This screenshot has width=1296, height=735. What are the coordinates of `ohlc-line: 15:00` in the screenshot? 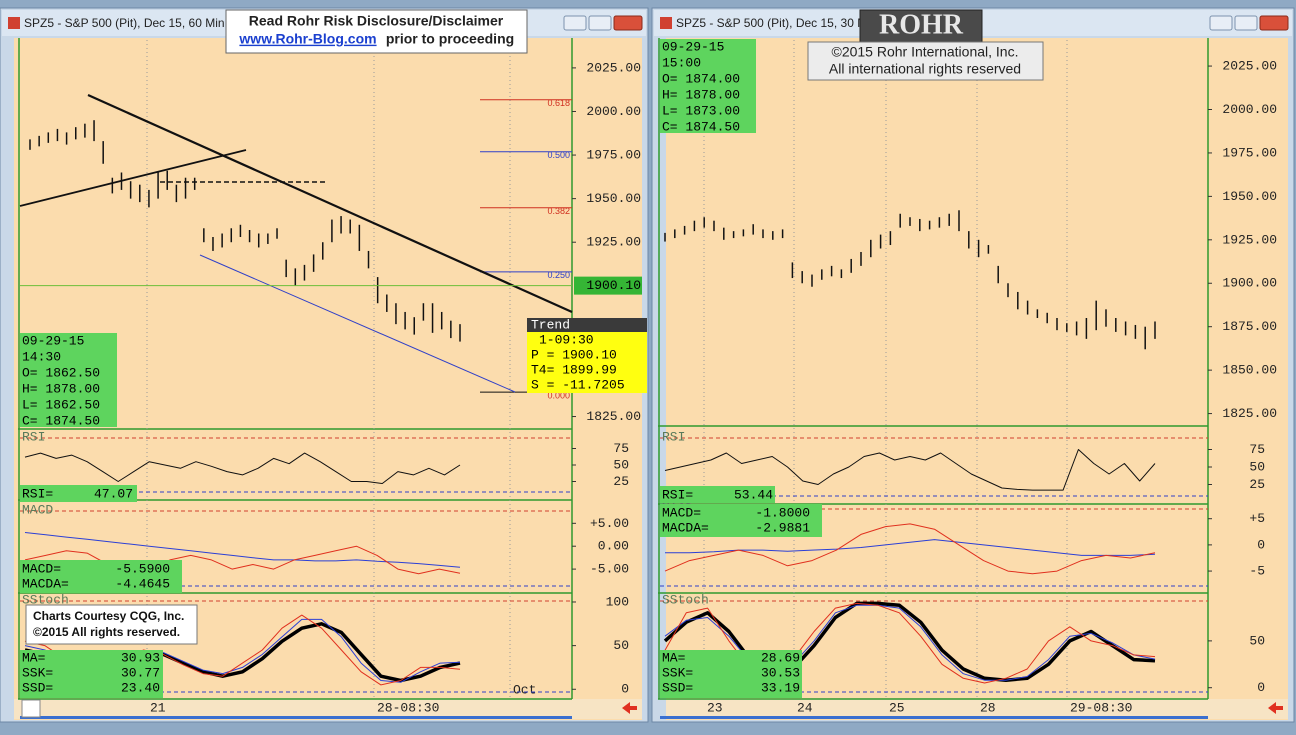 It's located at (681, 62).